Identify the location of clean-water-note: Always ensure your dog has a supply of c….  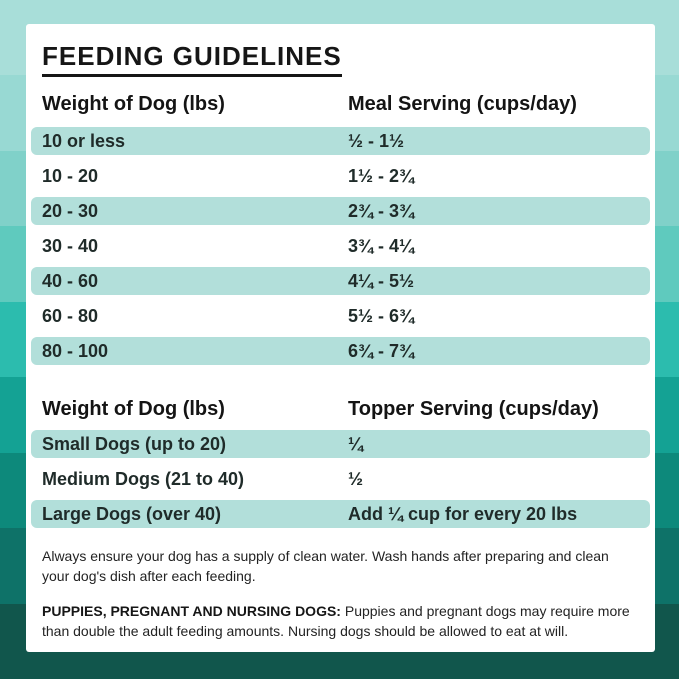
(325, 566).